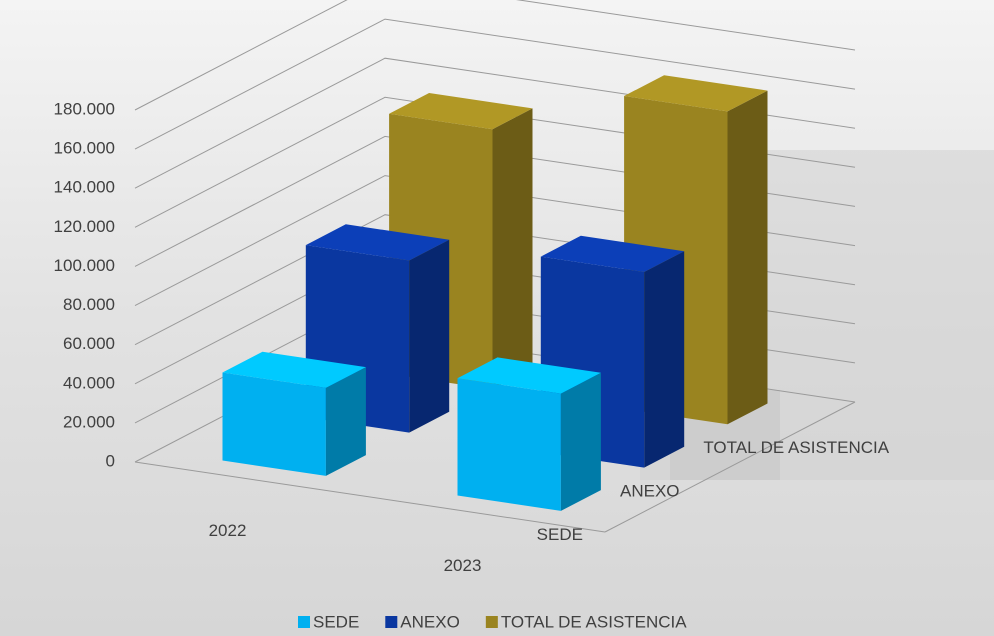 The width and height of the screenshot is (994, 636). Describe the element at coordinates (650, 490) in the screenshot. I see `depth-label: ANEXO` at that location.